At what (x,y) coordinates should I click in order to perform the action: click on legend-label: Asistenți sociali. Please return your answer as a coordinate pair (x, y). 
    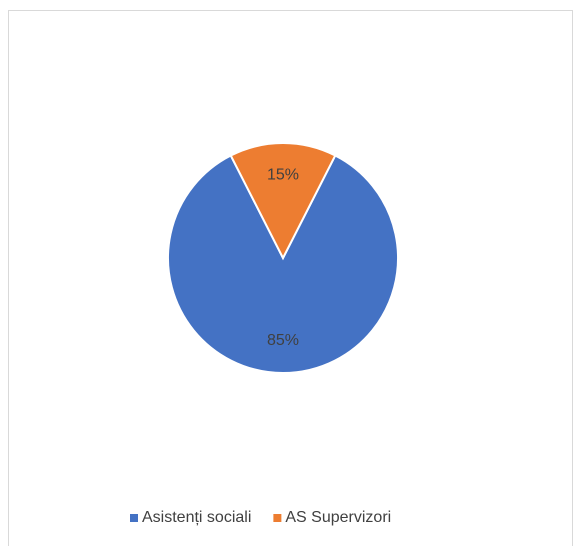
    Looking at the image, I should click on (196, 517).